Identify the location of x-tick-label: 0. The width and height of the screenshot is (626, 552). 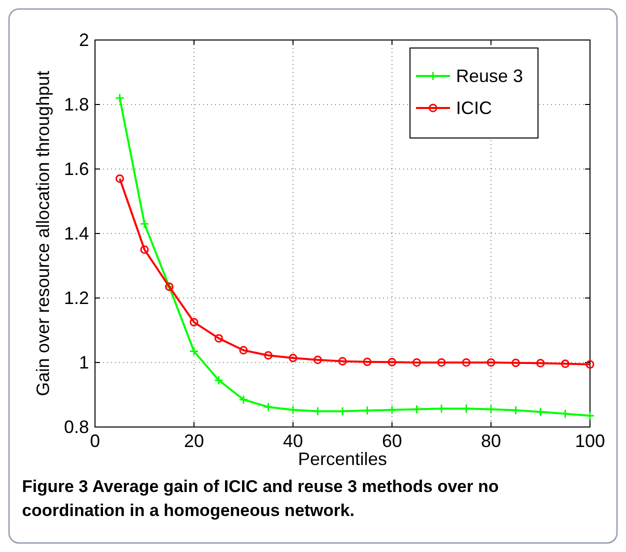
(95, 441).